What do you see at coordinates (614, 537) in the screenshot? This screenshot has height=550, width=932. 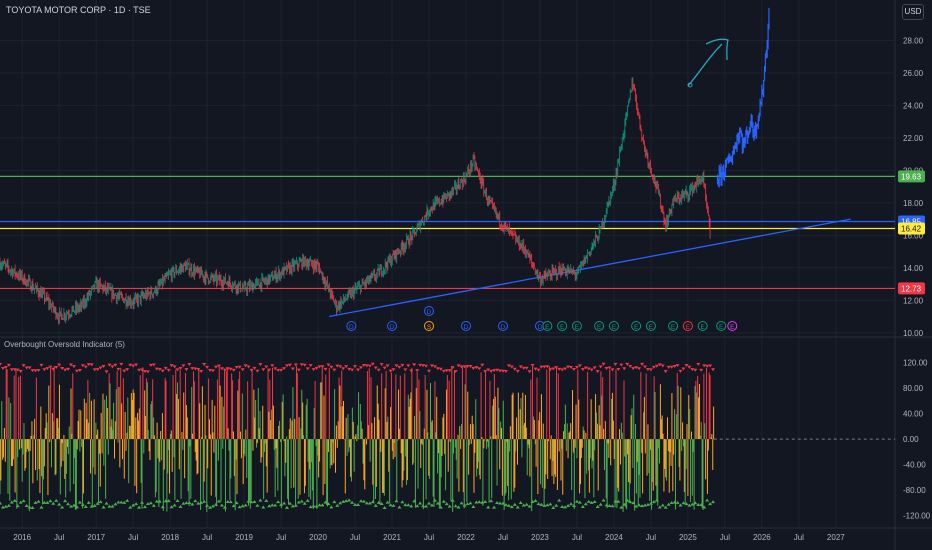 I see `x-tick-label: 2024` at bounding box center [614, 537].